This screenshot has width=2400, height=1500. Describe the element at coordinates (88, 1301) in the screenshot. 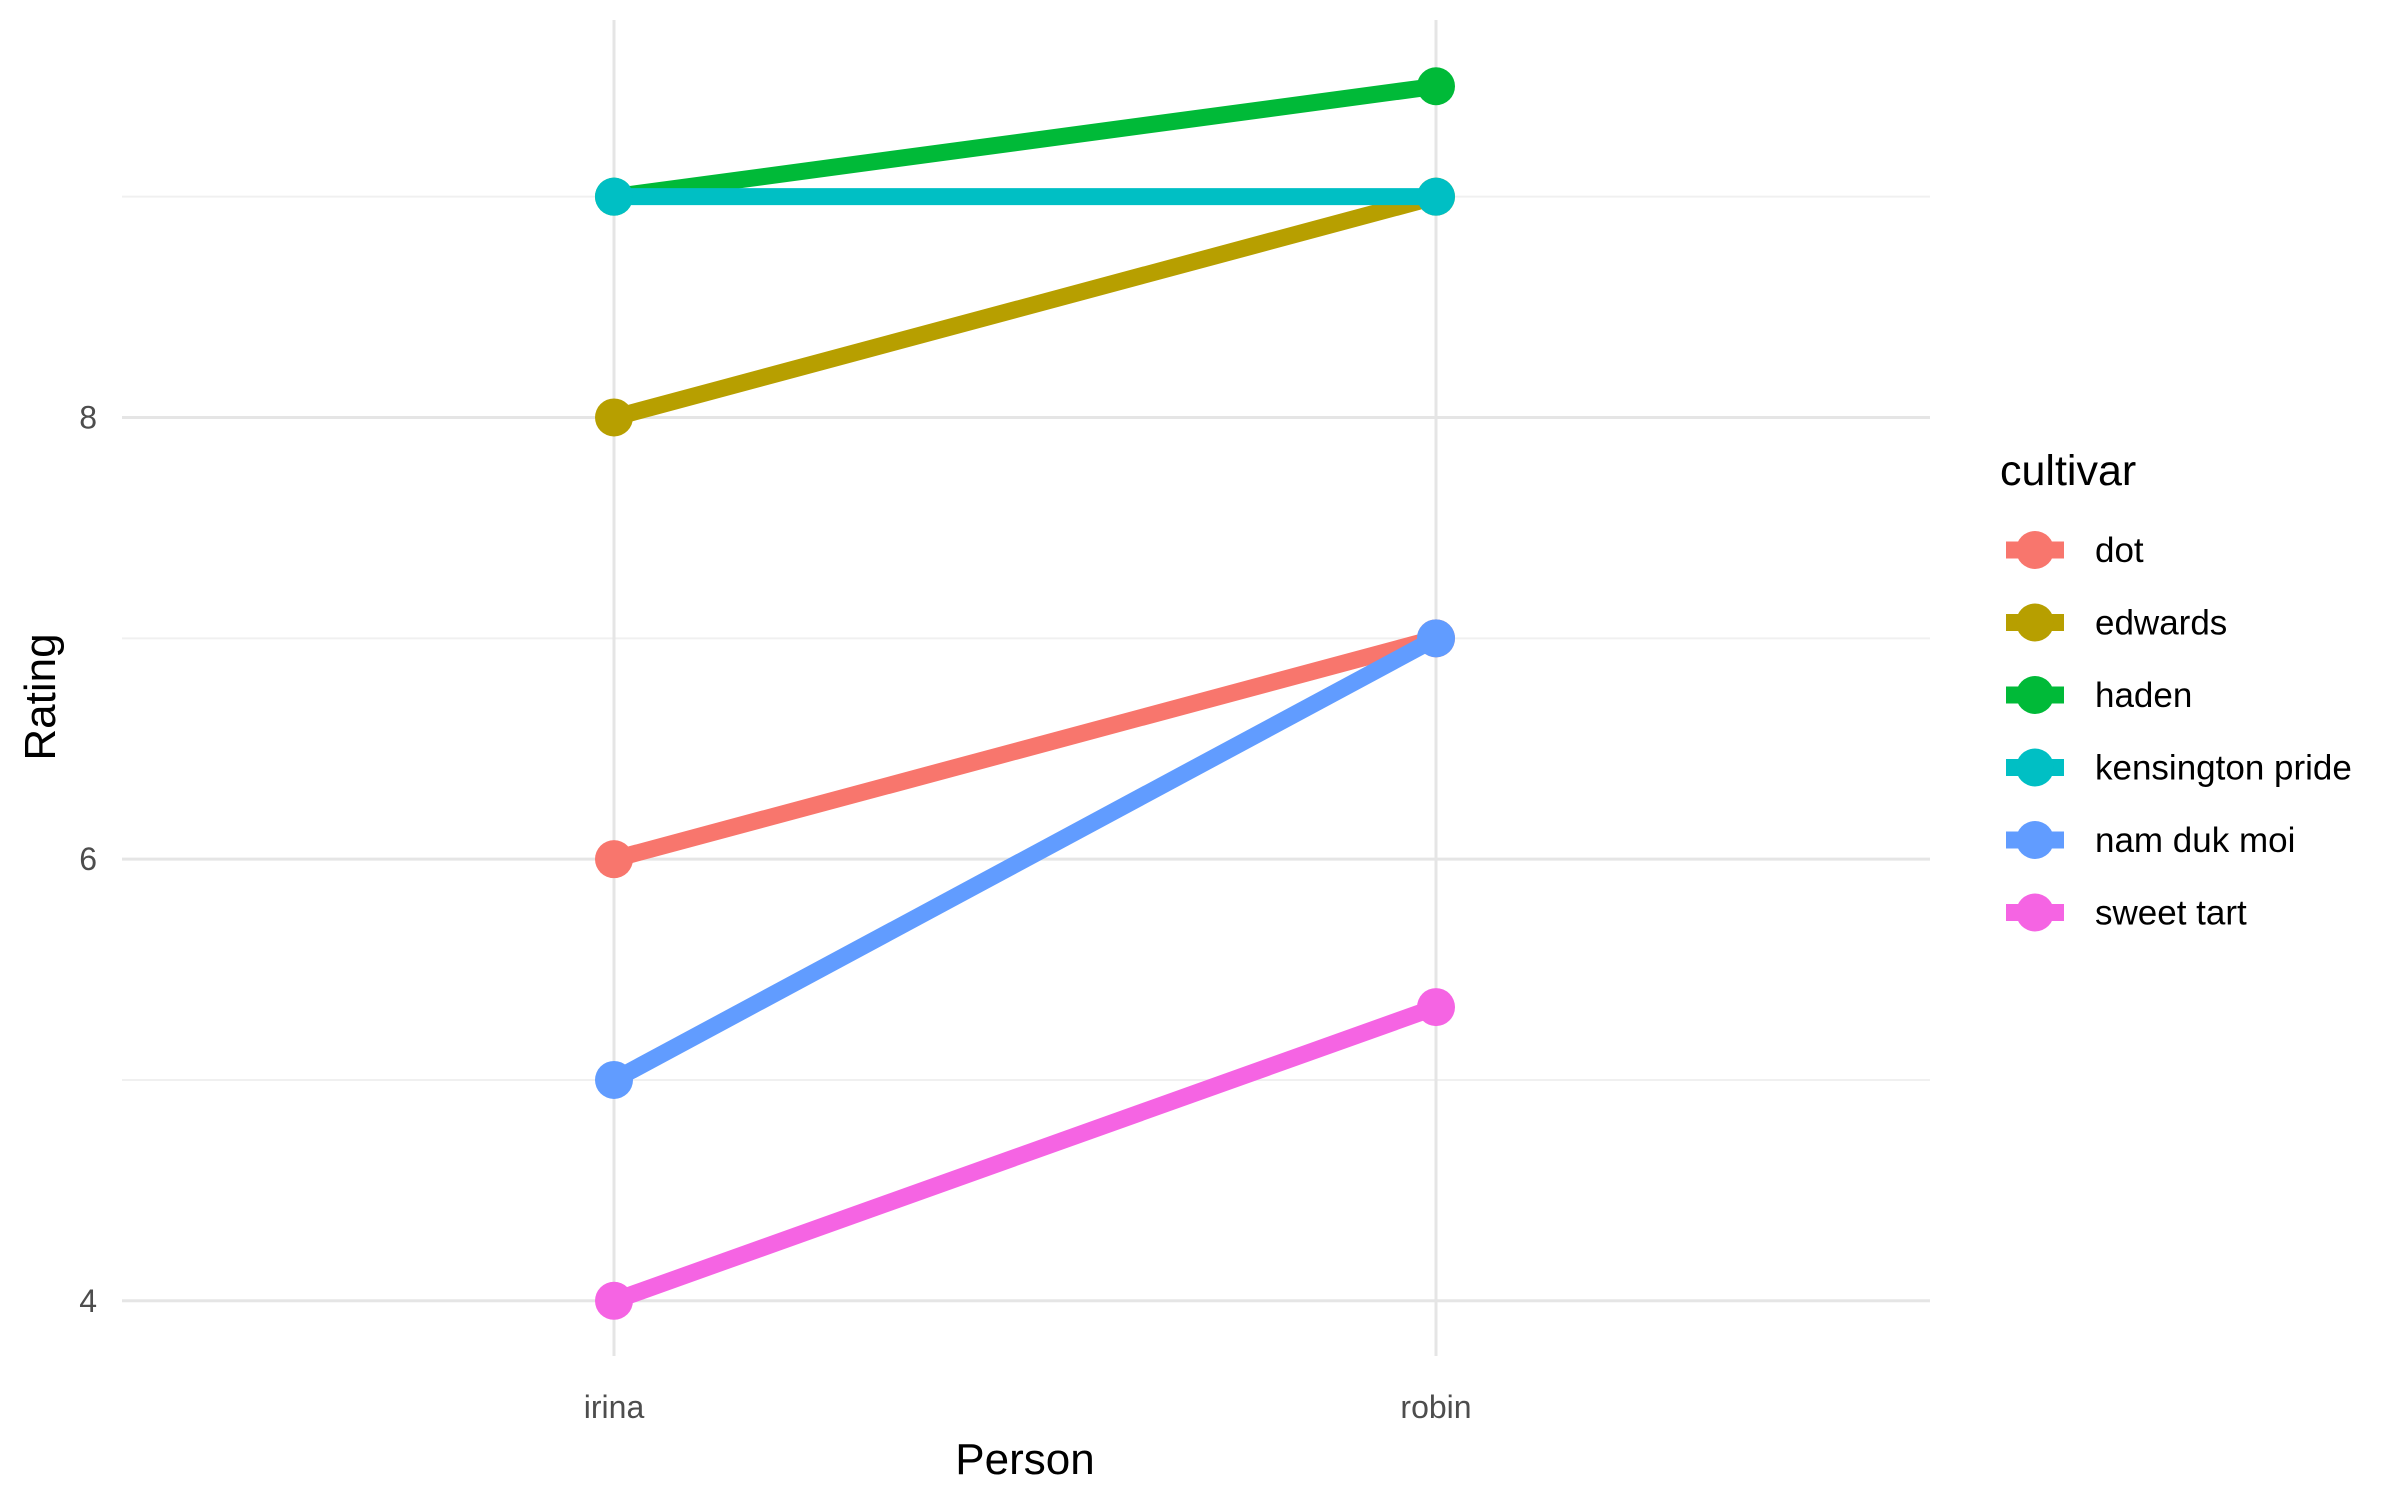

I see `y-tick-label: 4` at that location.